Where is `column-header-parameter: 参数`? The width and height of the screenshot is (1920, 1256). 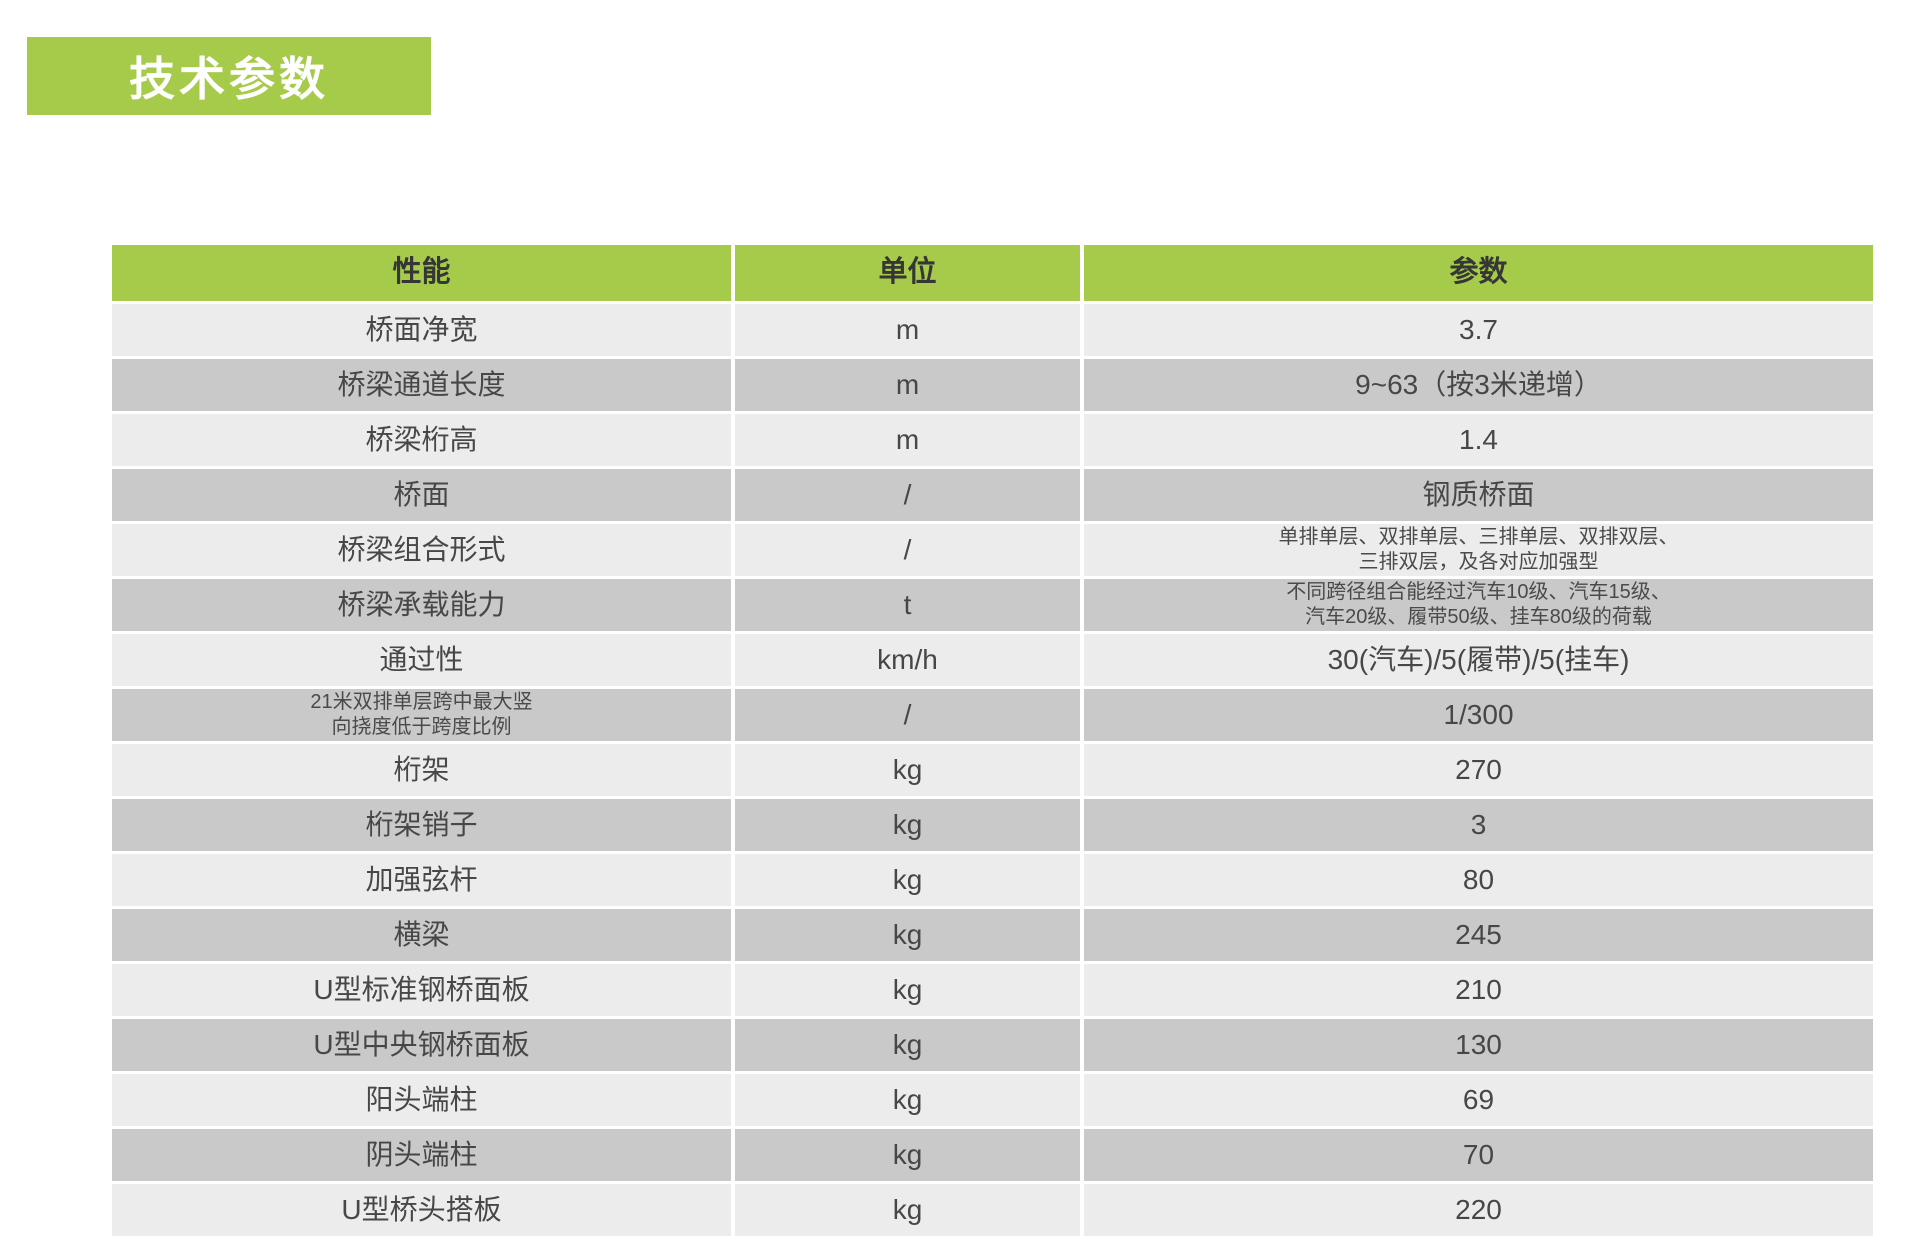 column-header-parameter: 参数 is located at coordinates (1478, 273).